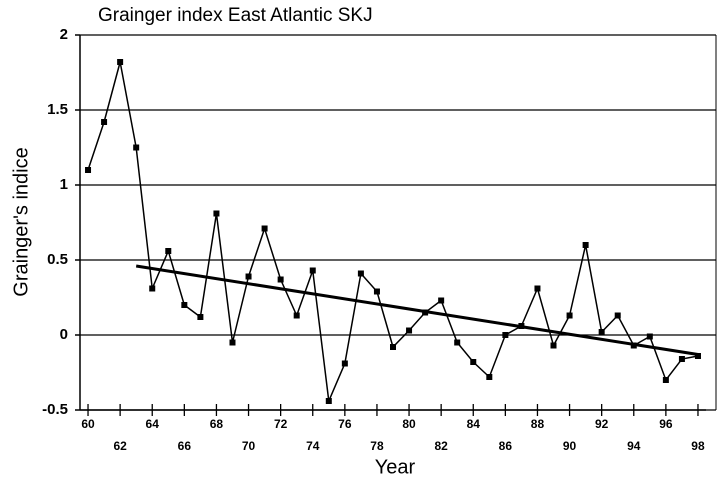 Image resolution: width=720 pixels, height=483 pixels. I want to click on trend-line, so click(417, 310).